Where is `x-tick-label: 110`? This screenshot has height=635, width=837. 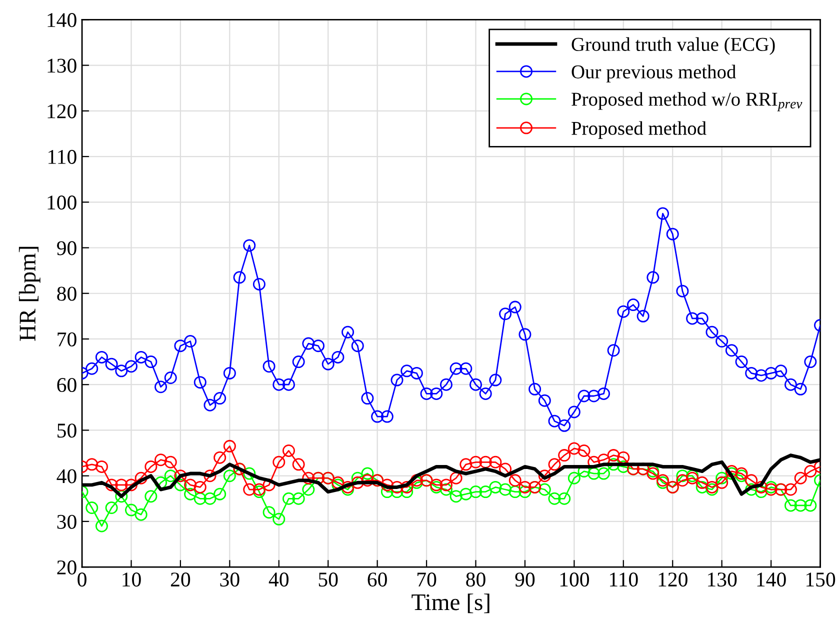
x-tick-label: 110 is located at coordinates (624, 579).